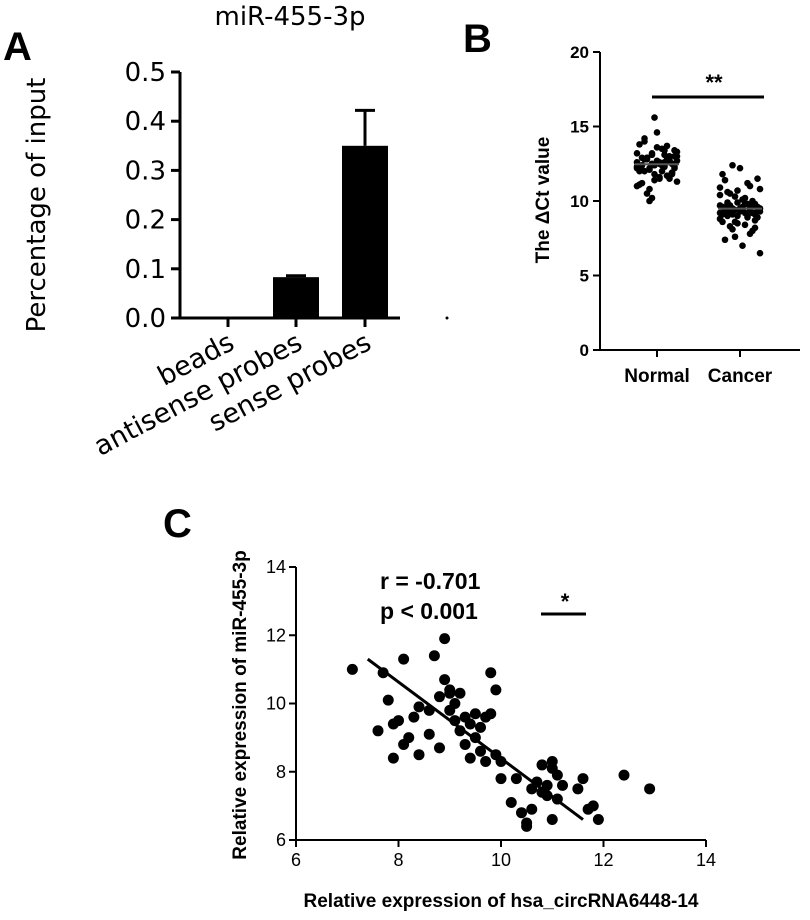 This screenshot has width=810, height=920. I want to click on chart-a-y-tick-label: 0.0, so click(145, 319).